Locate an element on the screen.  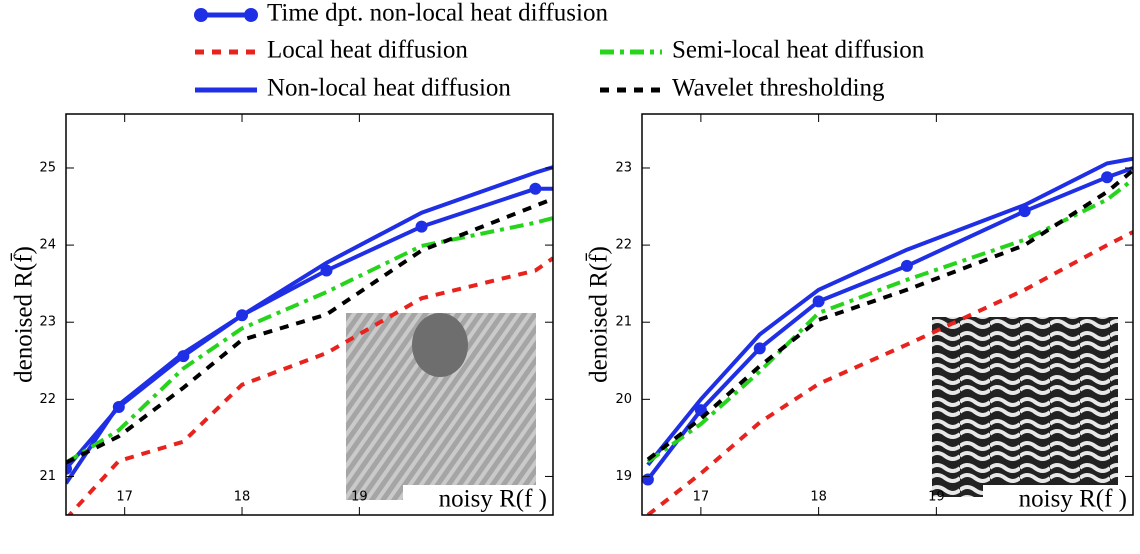
y-tick-label: 24 is located at coordinates (47, 245).